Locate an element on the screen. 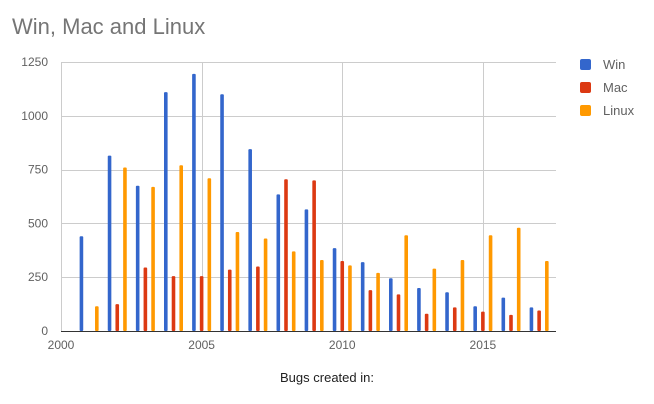 The image size is (654, 404). bar-win-2014 is located at coordinates (447, 311).